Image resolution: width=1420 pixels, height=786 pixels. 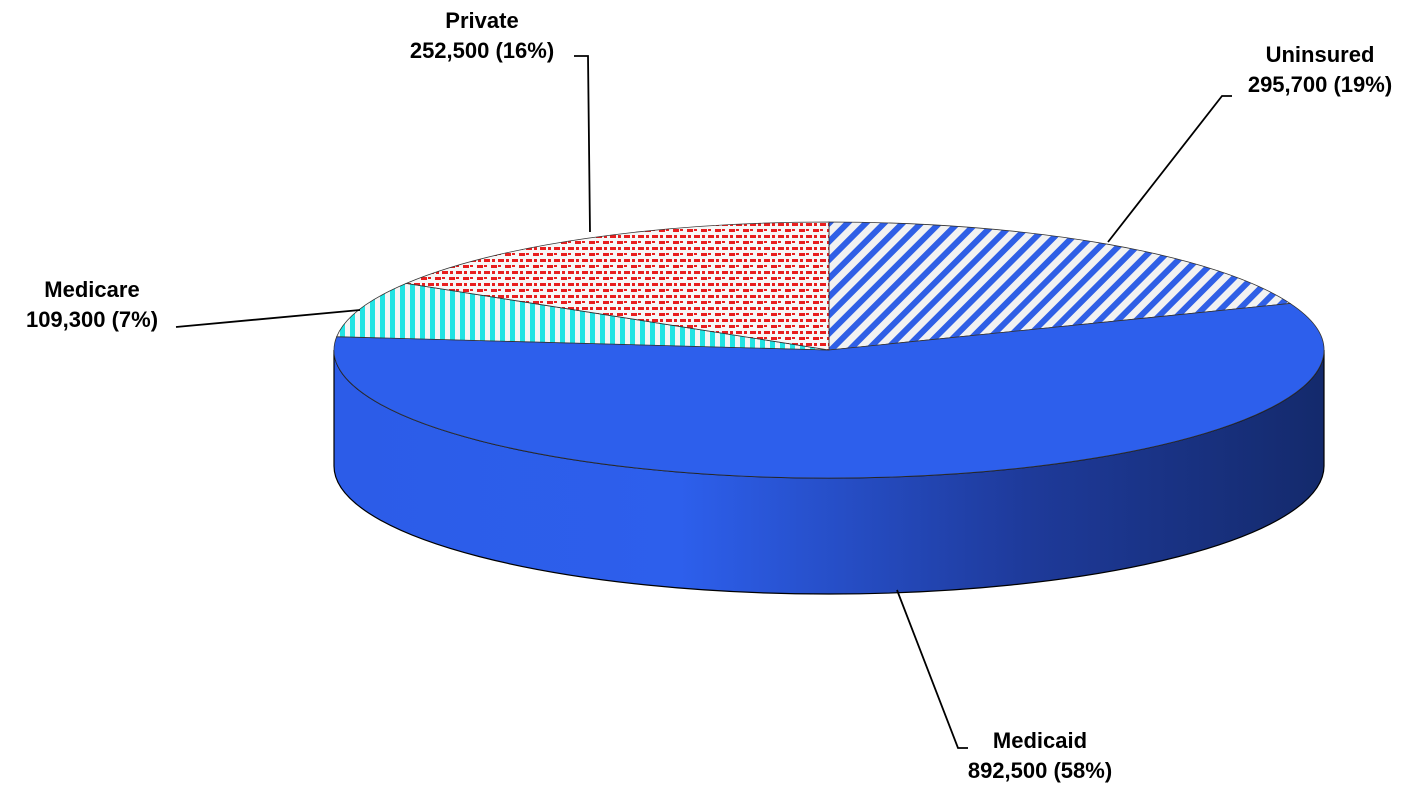 I want to click on slice-value-private: 252,500 (16%), so click(x=482, y=50).